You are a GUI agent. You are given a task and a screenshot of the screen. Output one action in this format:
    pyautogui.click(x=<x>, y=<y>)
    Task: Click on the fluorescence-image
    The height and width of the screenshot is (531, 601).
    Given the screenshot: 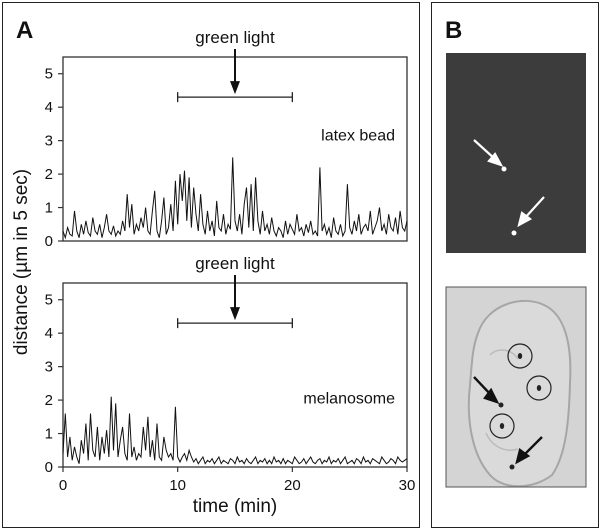 What is the action you would take?
    pyautogui.click(x=516, y=153)
    